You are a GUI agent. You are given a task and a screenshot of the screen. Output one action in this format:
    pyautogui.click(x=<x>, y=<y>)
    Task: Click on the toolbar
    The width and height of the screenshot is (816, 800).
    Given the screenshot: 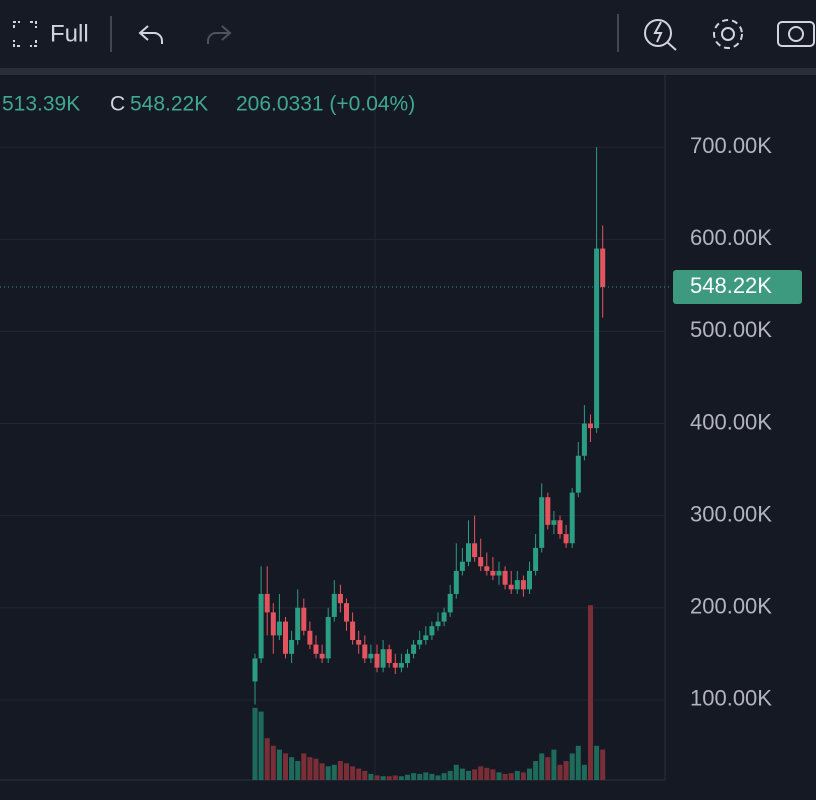 What is the action you would take?
    pyautogui.click(x=408, y=34)
    